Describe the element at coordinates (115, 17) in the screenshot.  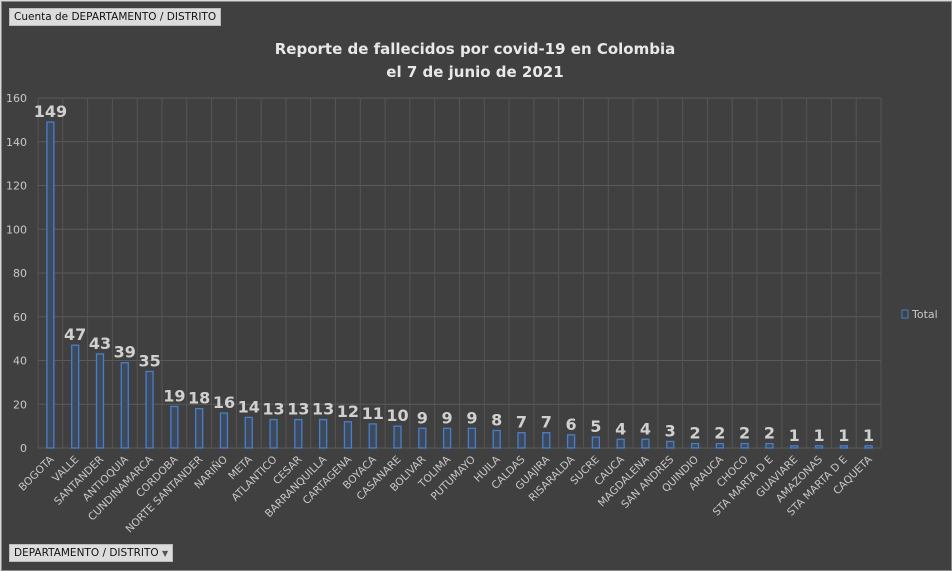
I see `value-field-button: Cuenta de DEPARTAMENTO / DISTRITO` at that location.